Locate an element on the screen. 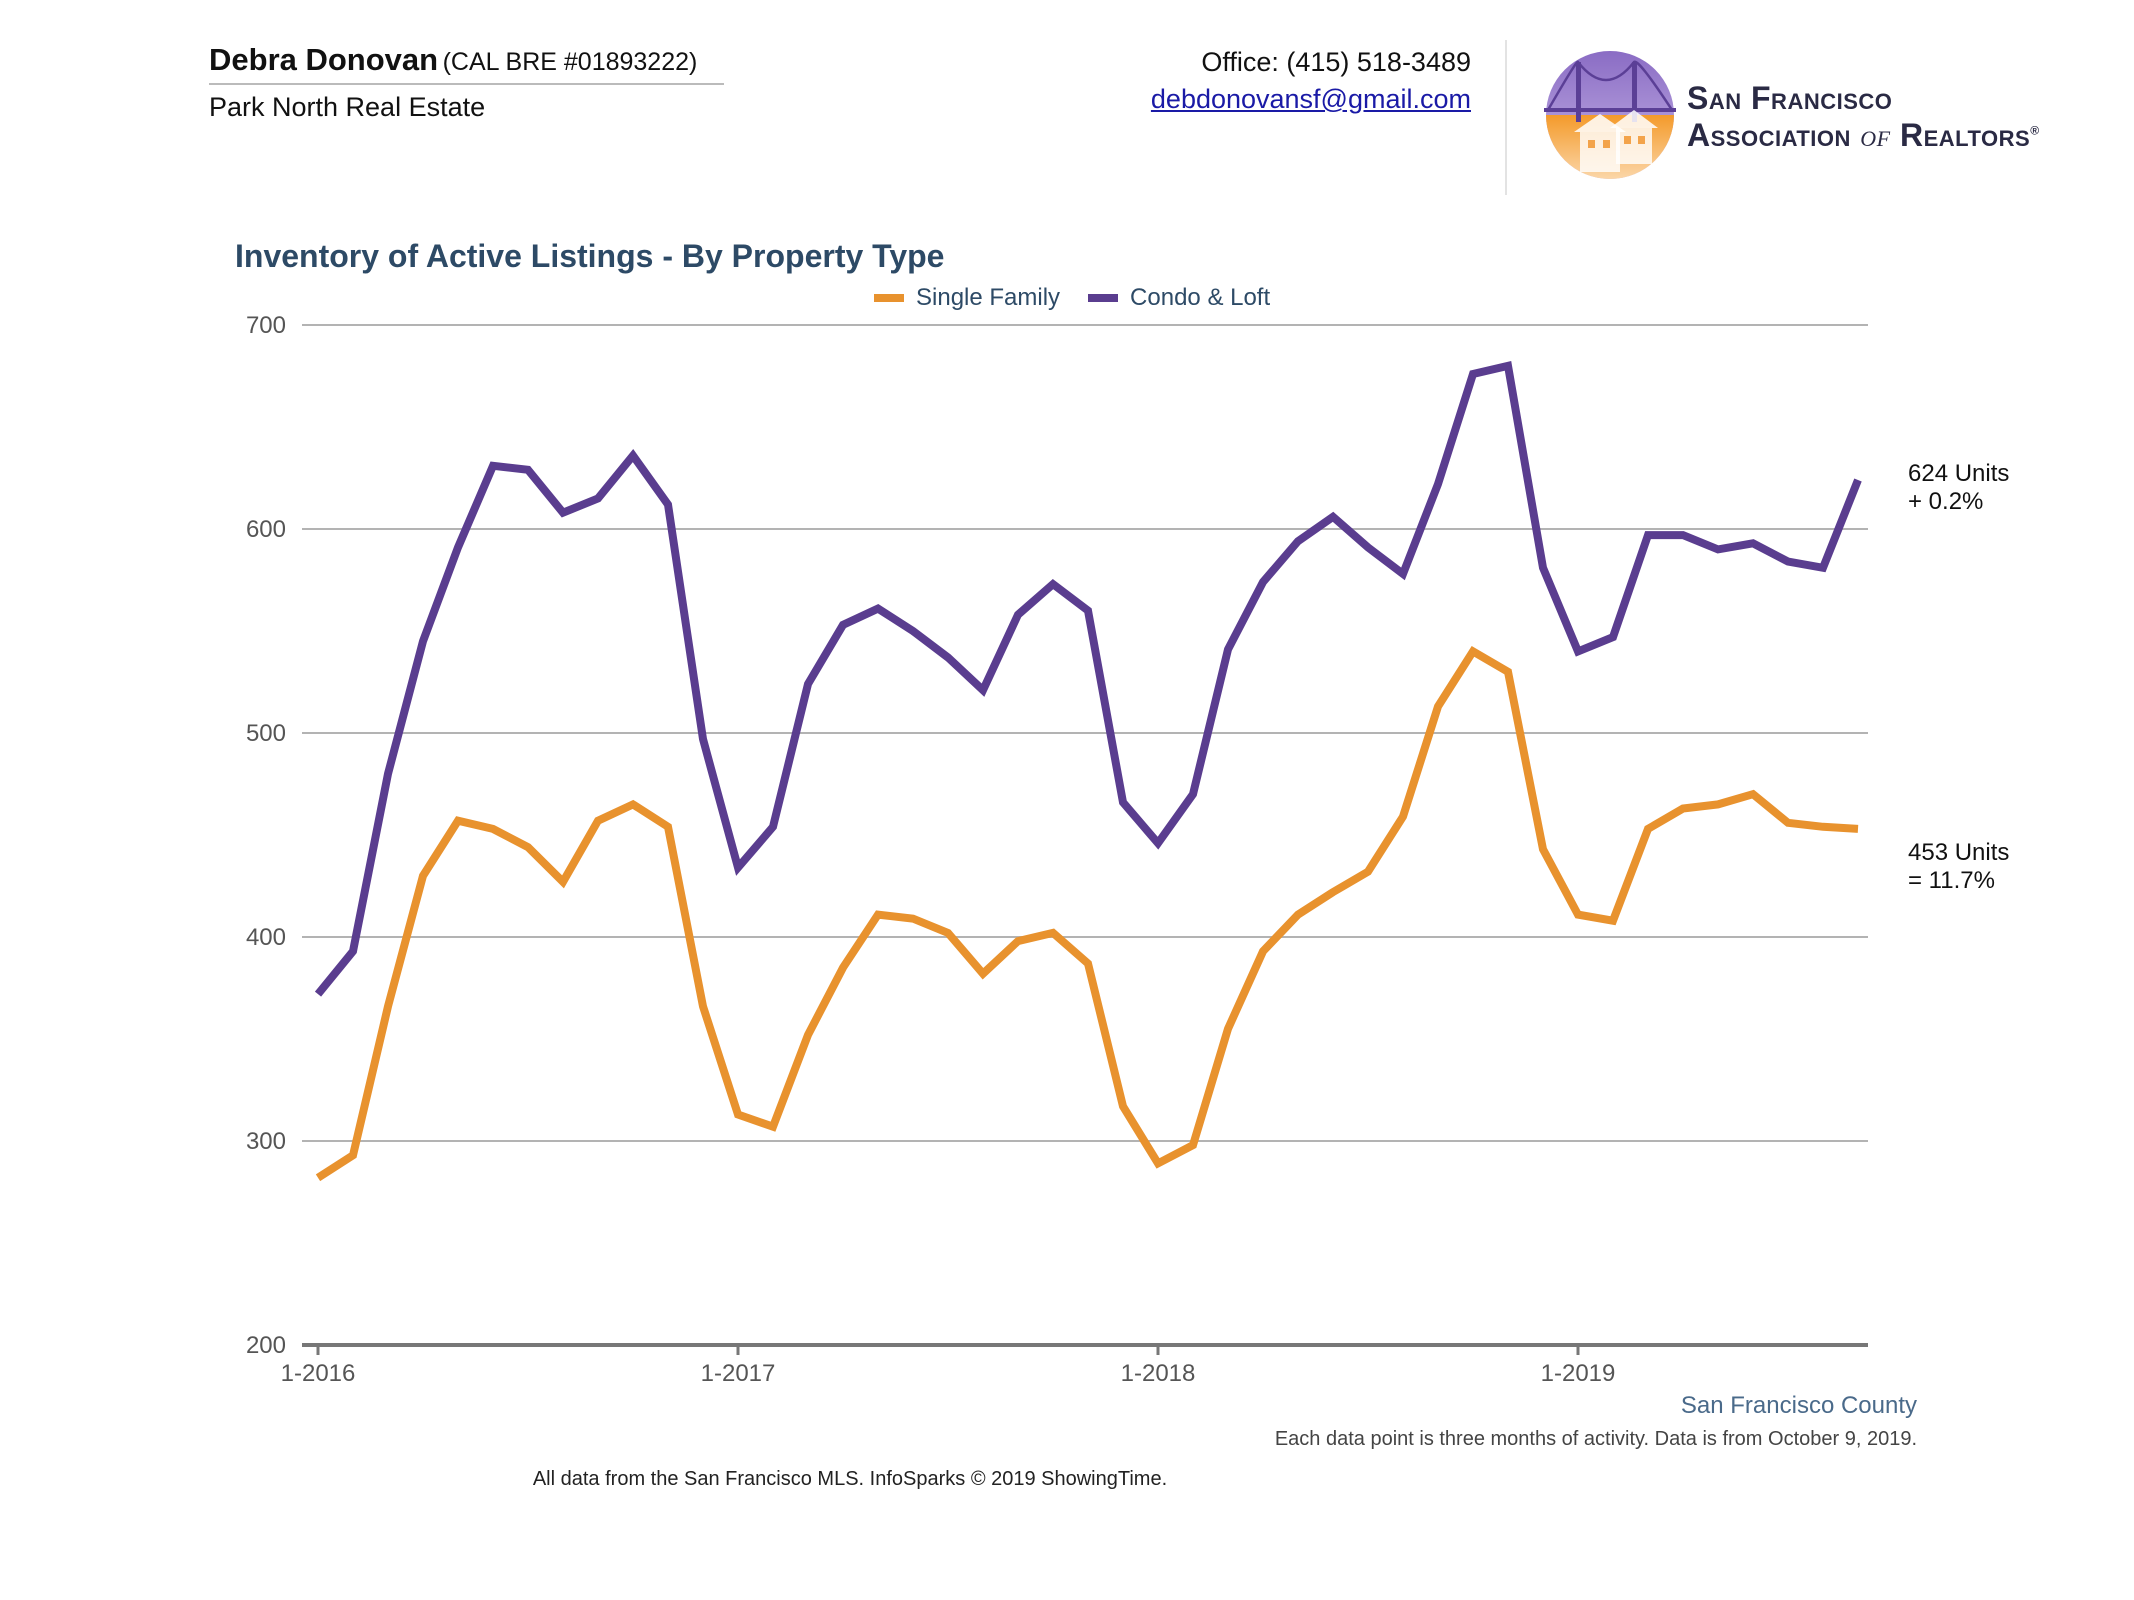  association-of: of is located at coordinates (1875, 135).